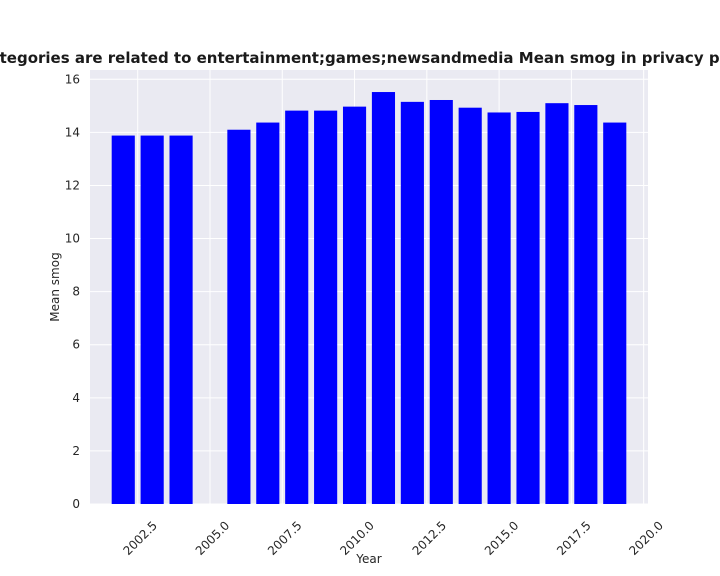 Image resolution: width=720 pixels, height=576 pixels. Describe the element at coordinates (213, 538) in the screenshot. I see `x-tick-label: 2005.0` at that location.